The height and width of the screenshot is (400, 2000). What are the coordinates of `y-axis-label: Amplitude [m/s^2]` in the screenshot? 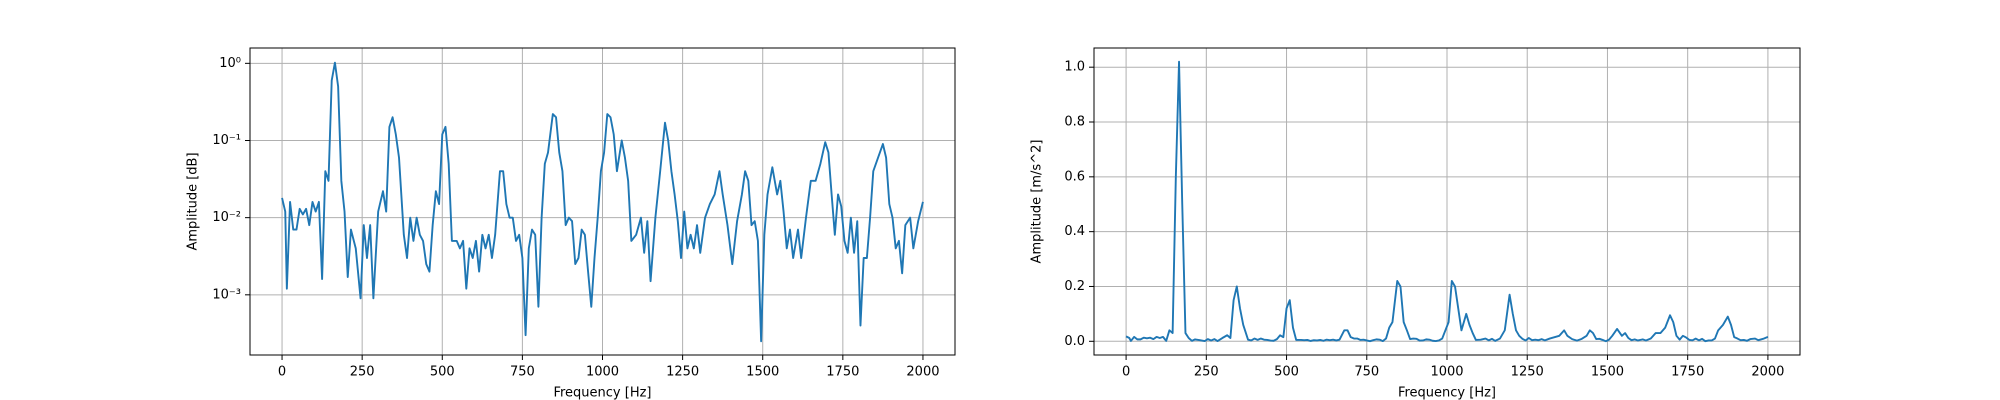 It's located at (1037, 202).